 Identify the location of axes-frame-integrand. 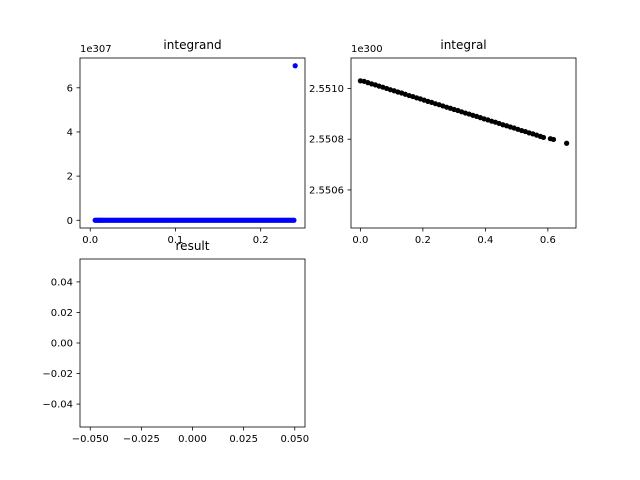
(192, 143).